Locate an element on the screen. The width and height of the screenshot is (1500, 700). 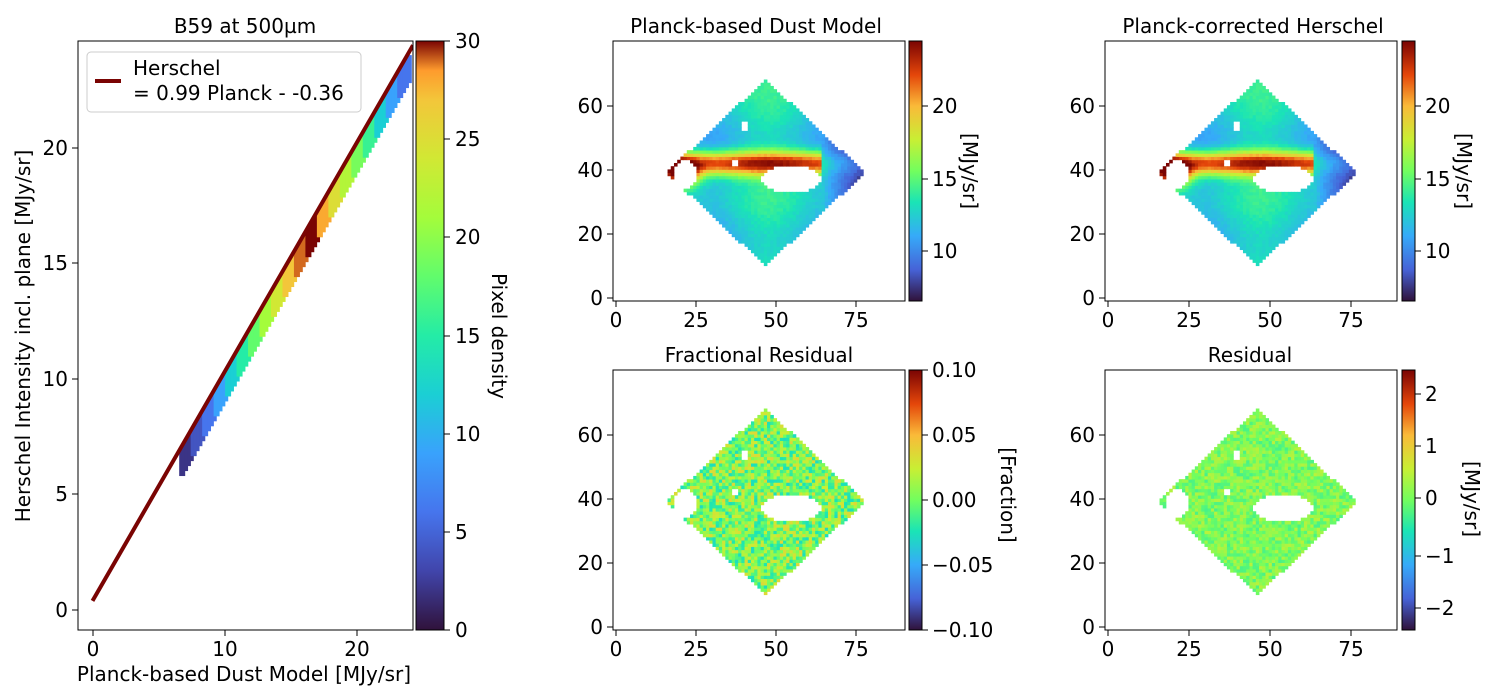
density-colorbar-tick-label: 5 is located at coordinates (461, 532).